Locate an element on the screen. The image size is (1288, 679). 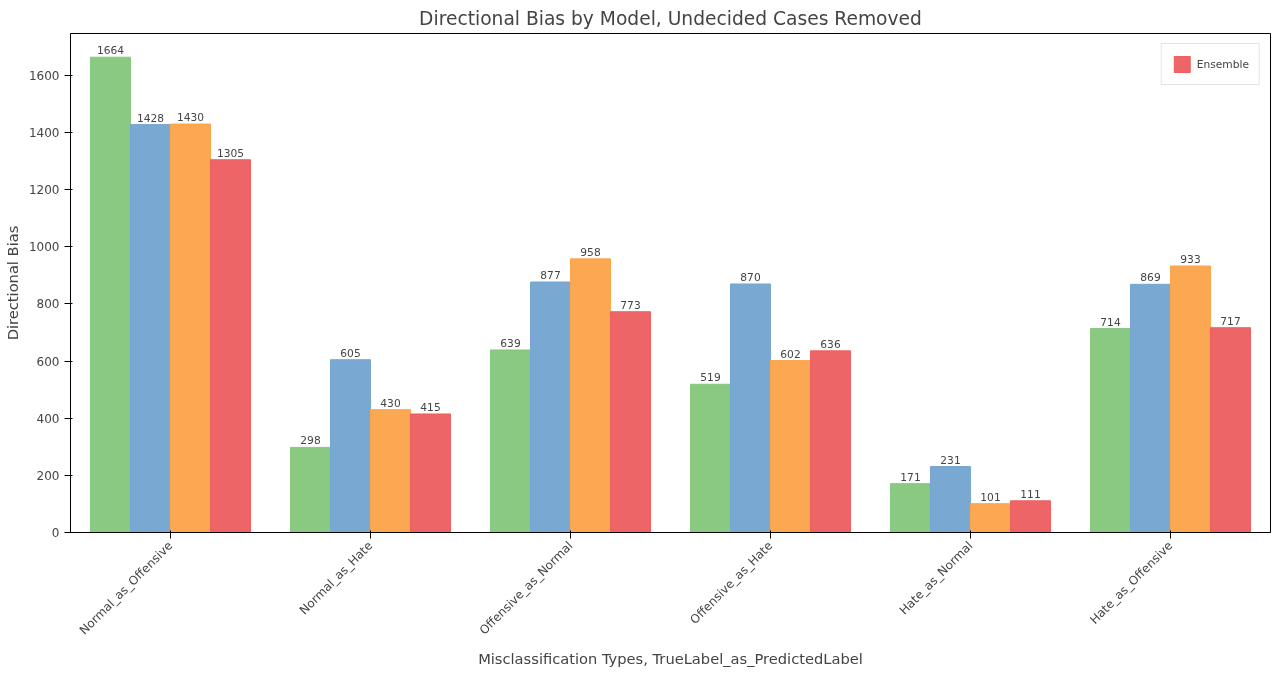
y-tick-label: 800 is located at coordinates (48, 304).